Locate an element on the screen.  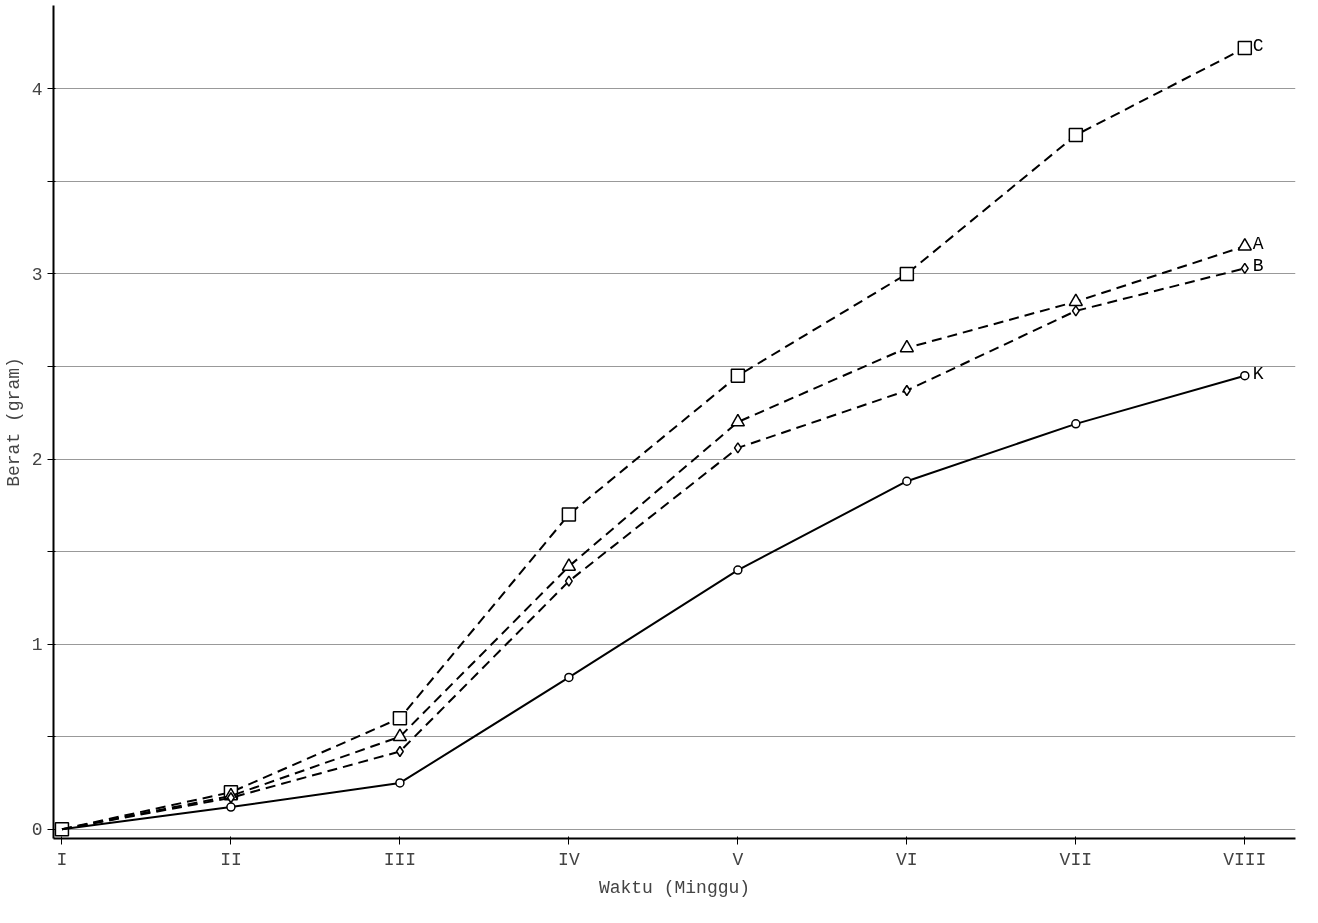
x-tick-label: III is located at coordinates (400, 859).